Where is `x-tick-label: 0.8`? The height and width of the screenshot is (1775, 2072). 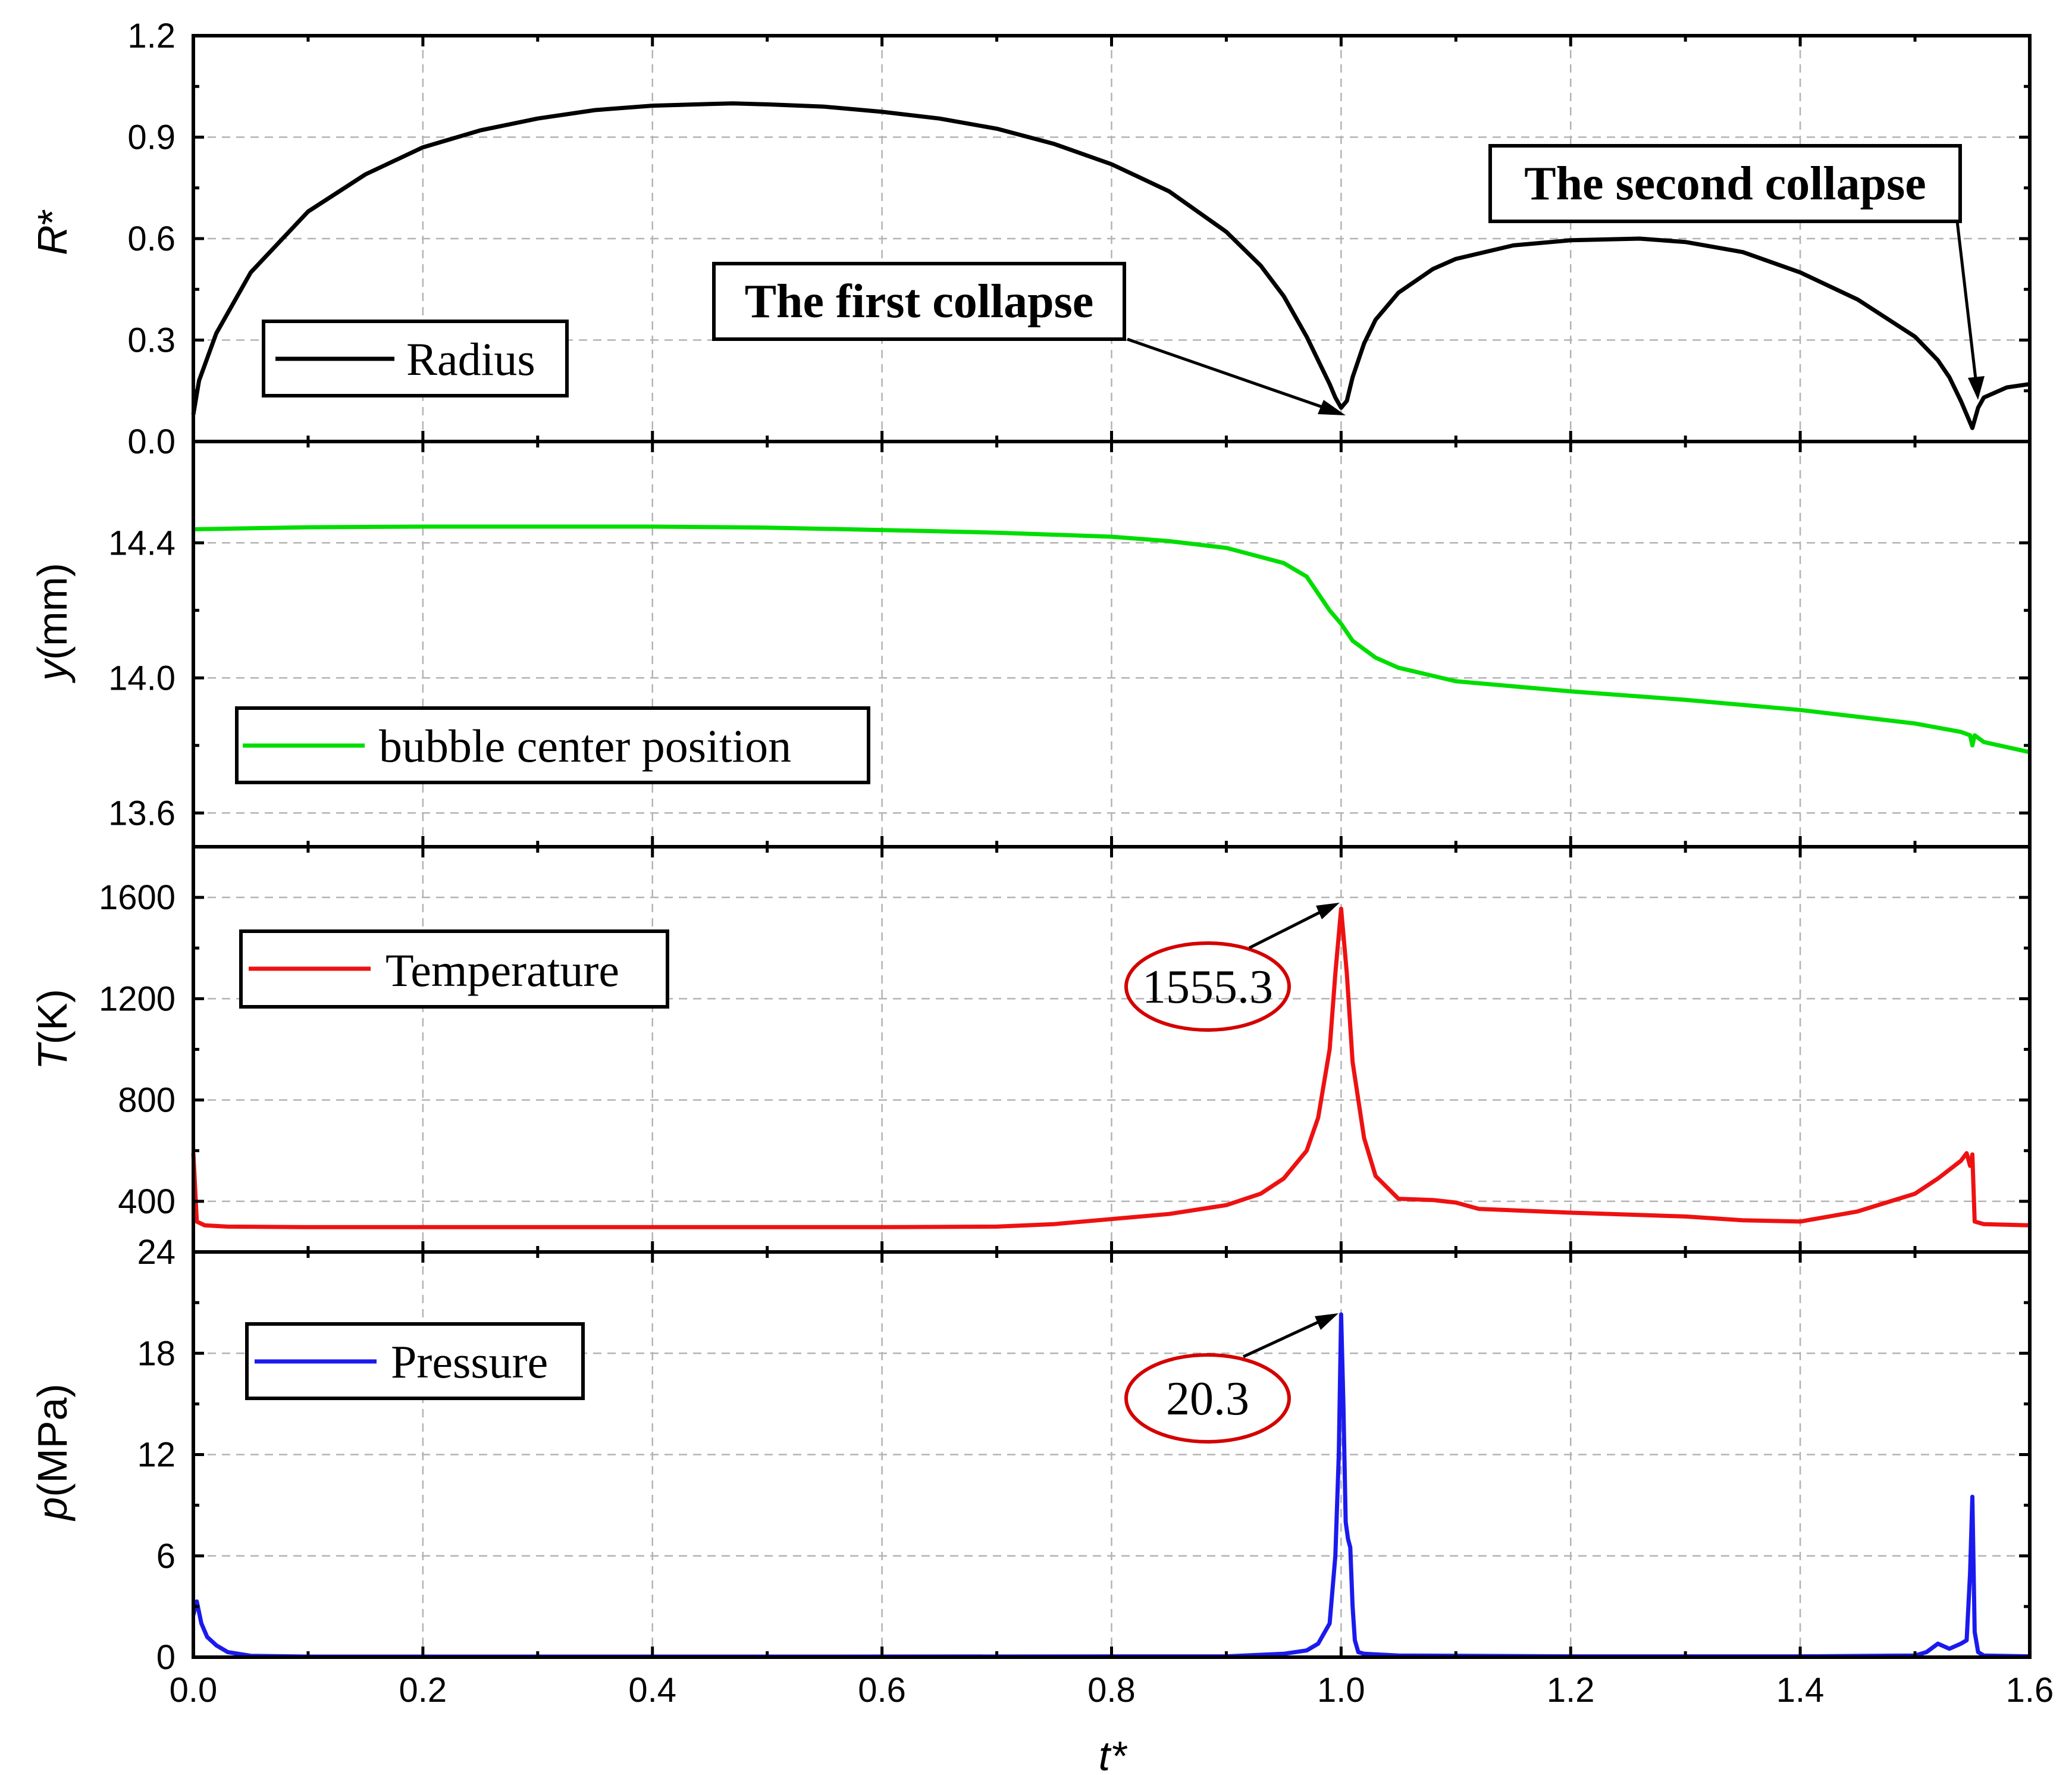 x-tick-label: 0.8 is located at coordinates (1111, 1690).